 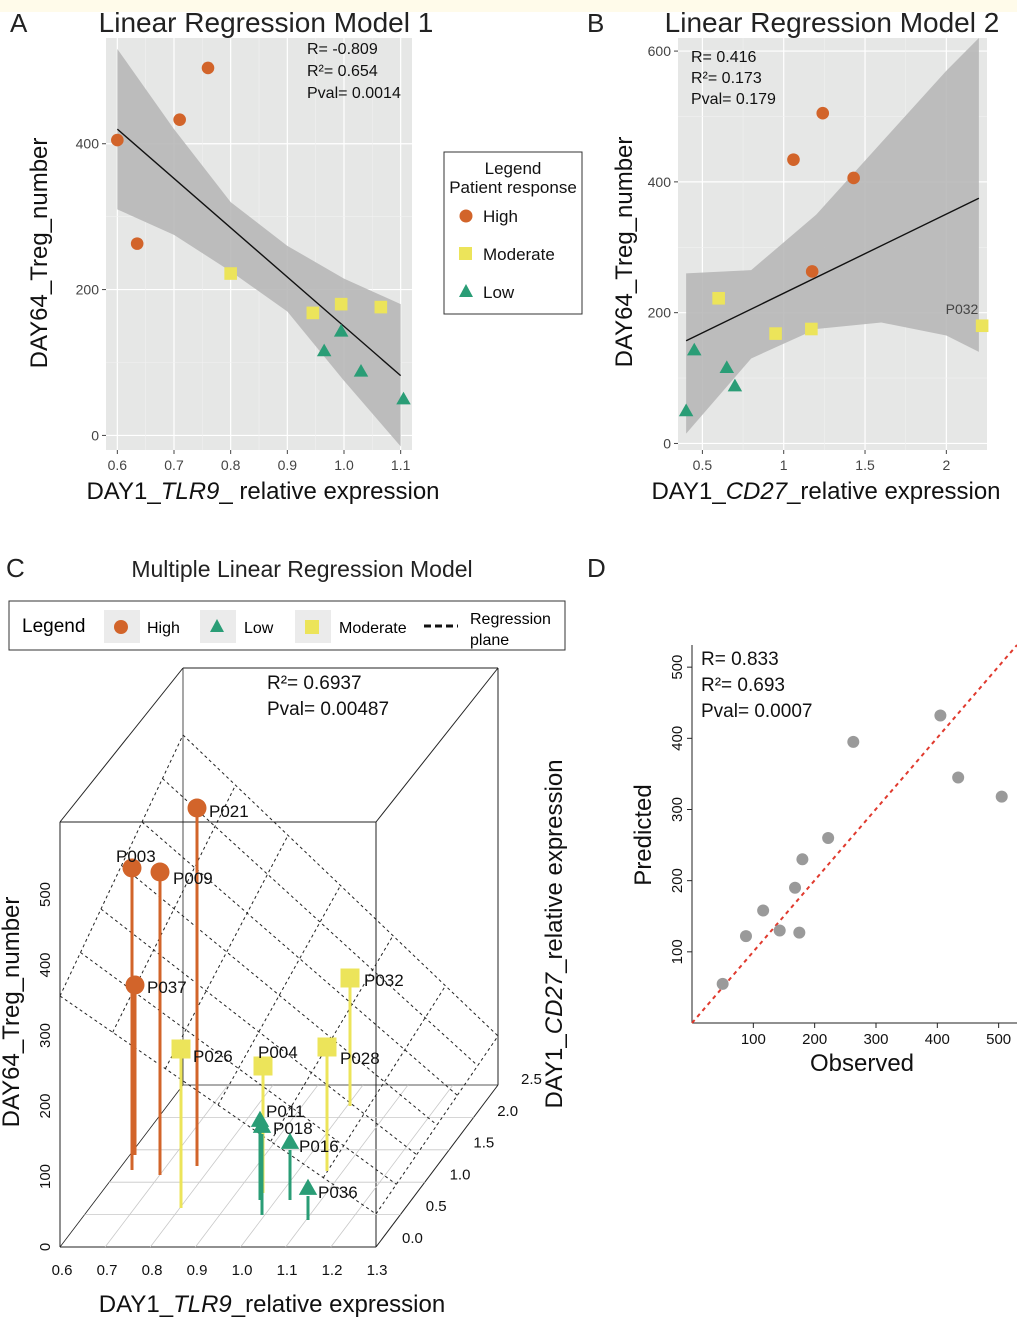 What do you see at coordinates (384, 980) in the screenshot?
I see `panel-c-point-label-p032: P032` at bounding box center [384, 980].